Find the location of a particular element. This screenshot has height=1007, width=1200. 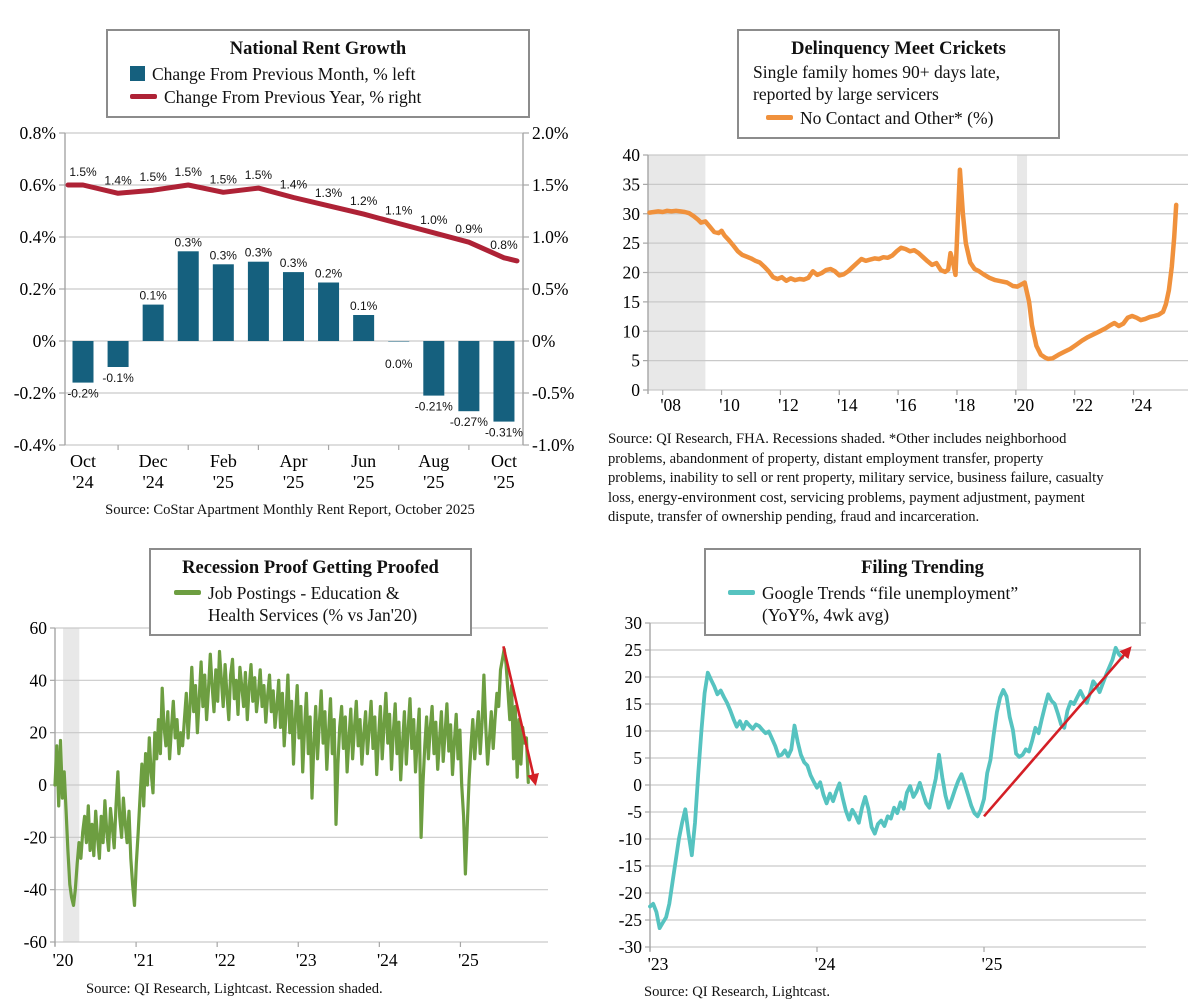

svg-text: 1.1% is located at coordinates (399, 210).